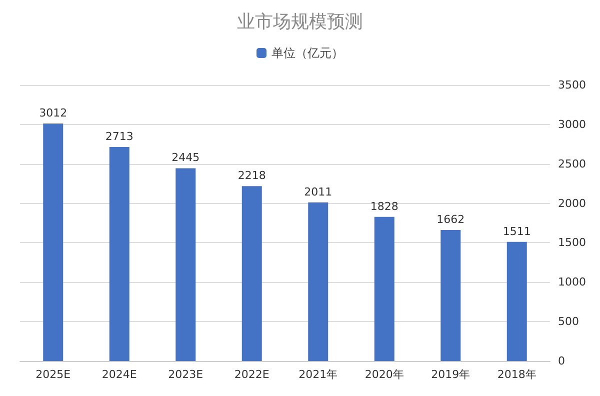  What do you see at coordinates (450, 374) in the screenshot?
I see `x-tick-label: 2019年` at bounding box center [450, 374].